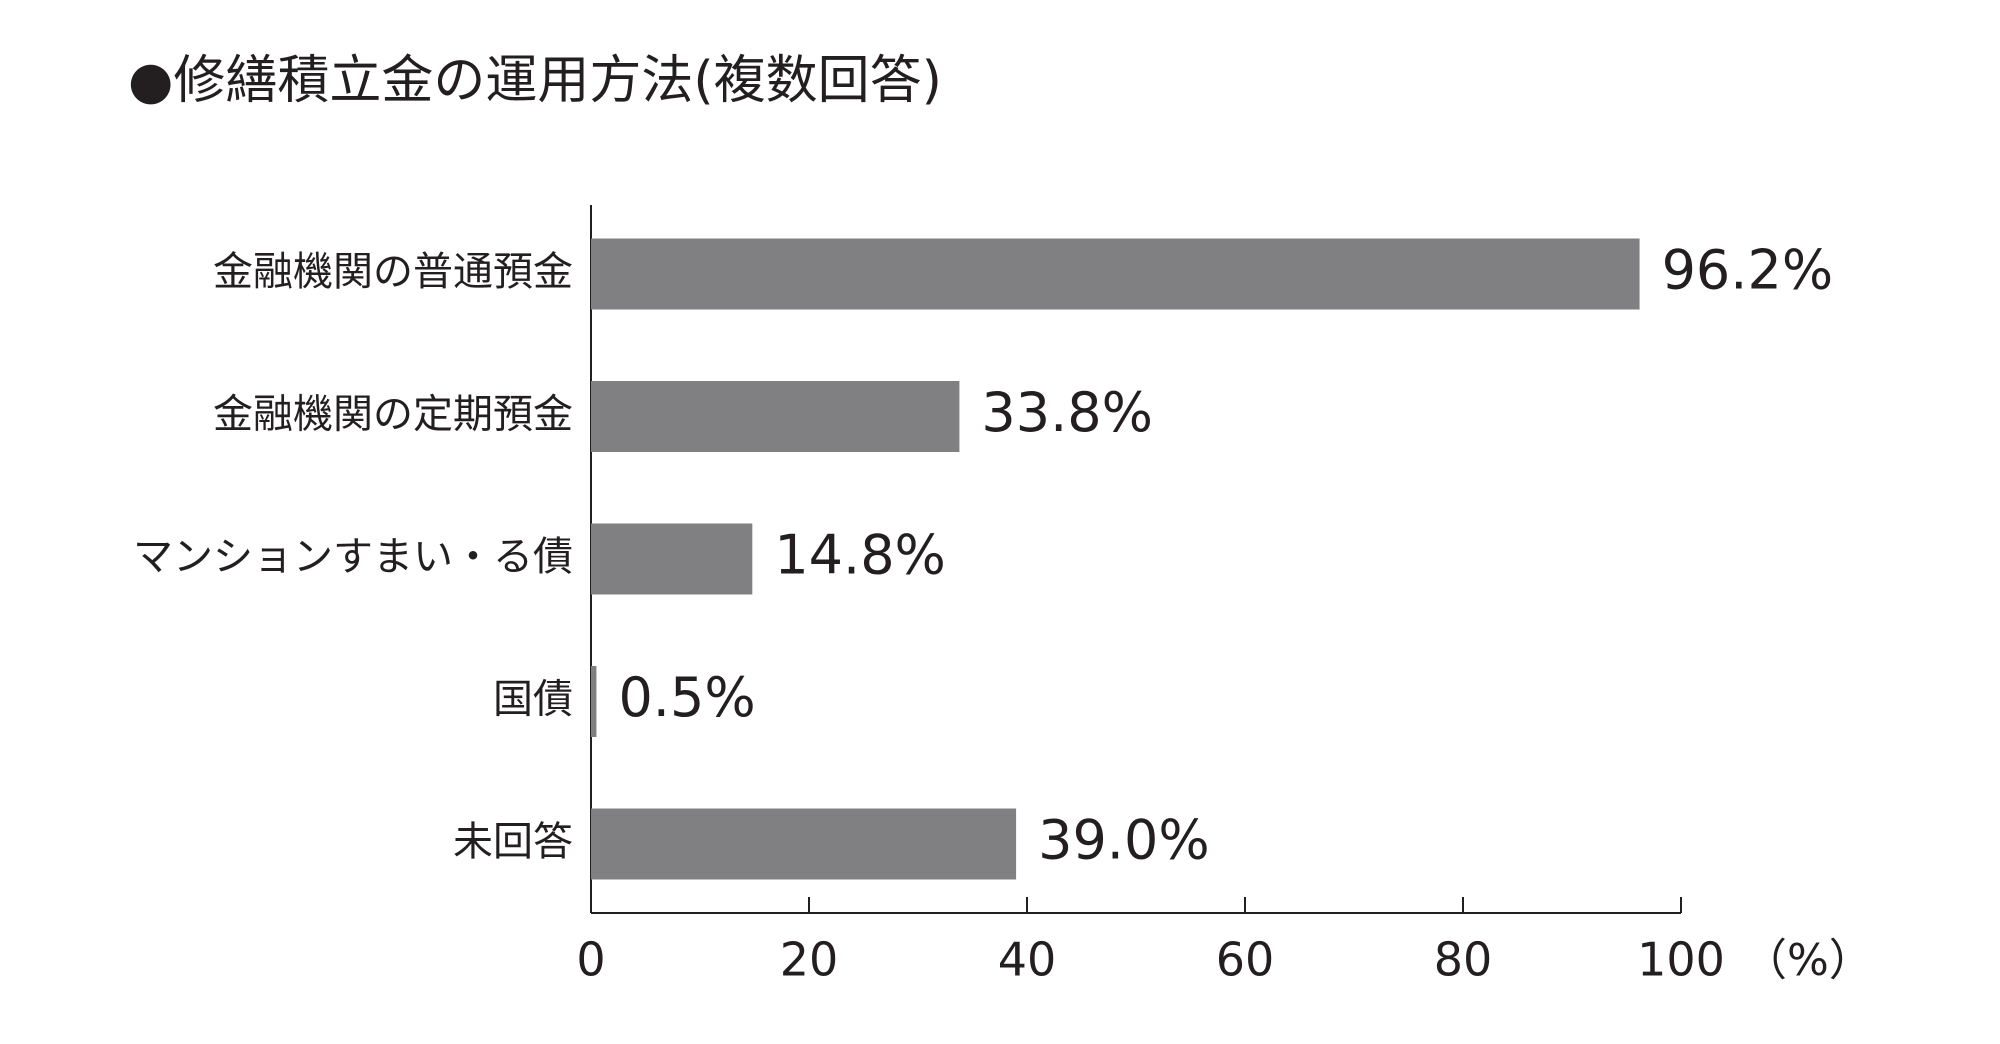  Describe the element at coordinates (1027, 960) in the screenshot. I see `x-tick-label: 40` at that location.